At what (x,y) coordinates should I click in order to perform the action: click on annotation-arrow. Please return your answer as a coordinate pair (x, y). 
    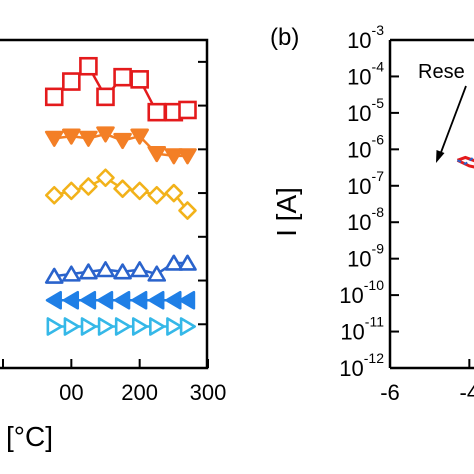
    Looking at the image, I should click on (451, 124).